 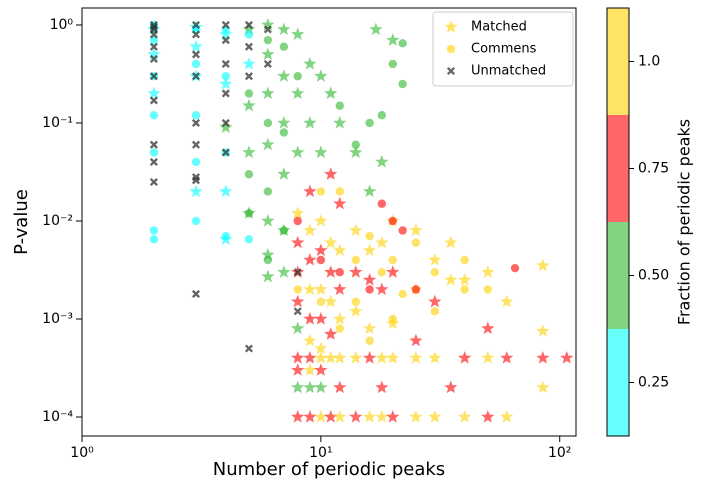 What do you see at coordinates (329, 469) in the screenshot?
I see `x-axis-label: Number of periodic peaks` at bounding box center [329, 469].